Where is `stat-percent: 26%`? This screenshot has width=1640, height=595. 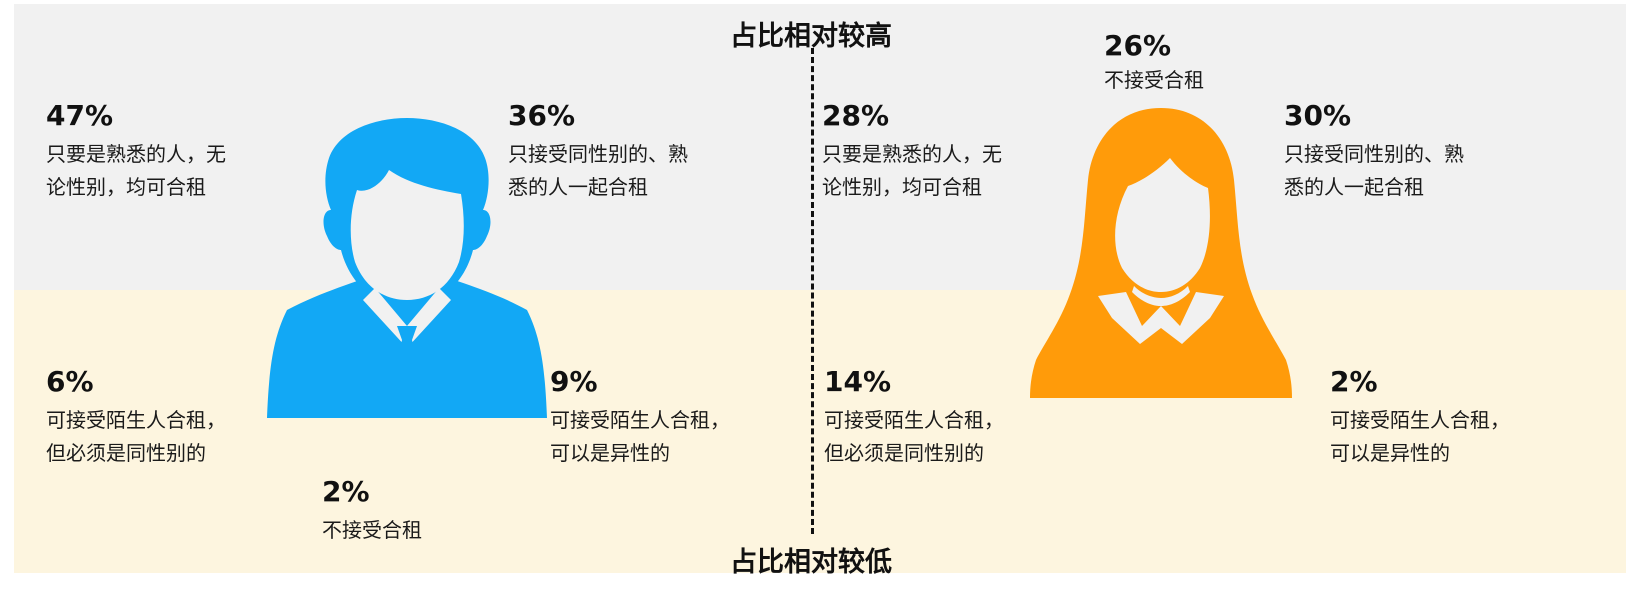 stat-percent: 26% is located at coordinates (1138, 45).